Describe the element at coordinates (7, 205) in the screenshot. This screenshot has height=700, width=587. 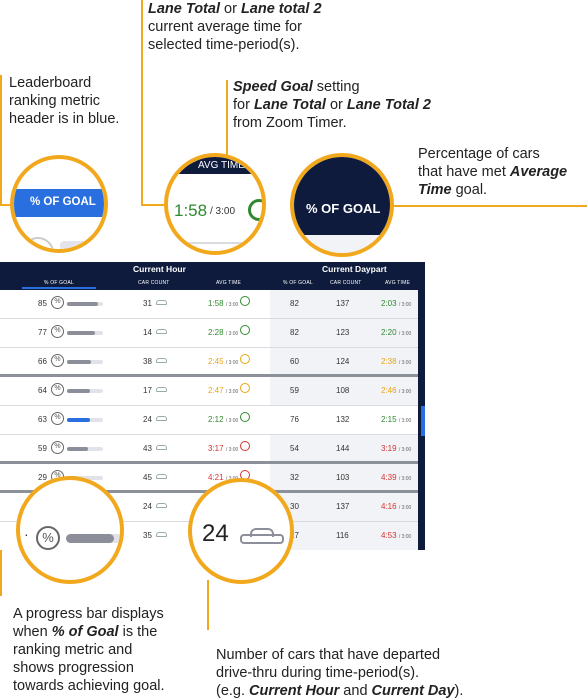
I see `callout-line-leaderboard-h` at that location.